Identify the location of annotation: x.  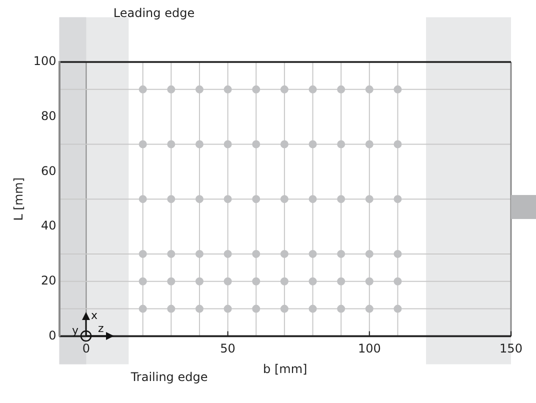
(94, 315).